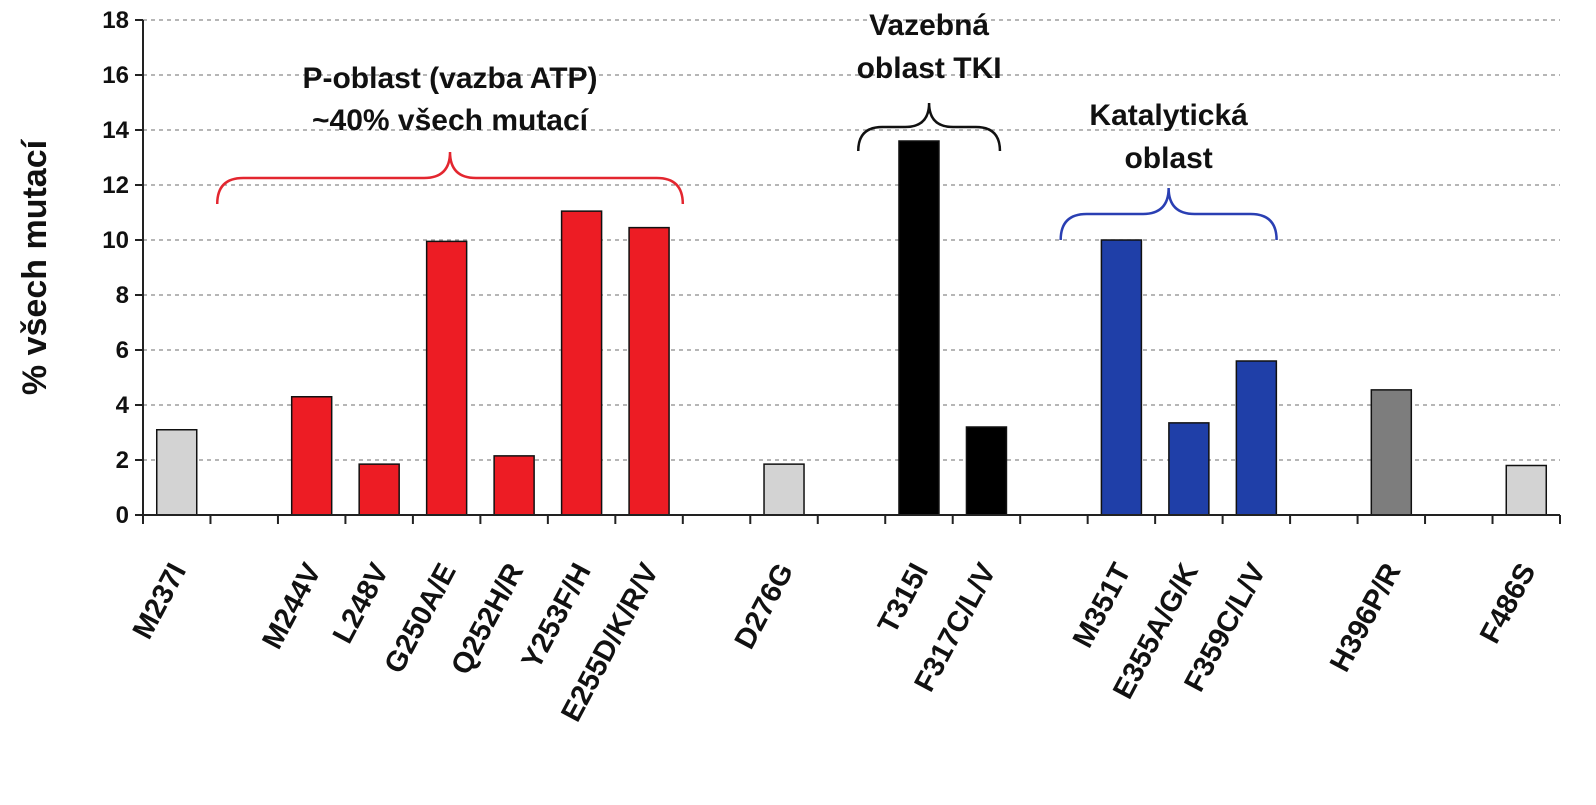 This screenshot has width=1596, height=805. What do you see at coordinates (1366, 617) in the screenshot?
I see `category-label: H396P/R` at bounding box center [1366, 617].